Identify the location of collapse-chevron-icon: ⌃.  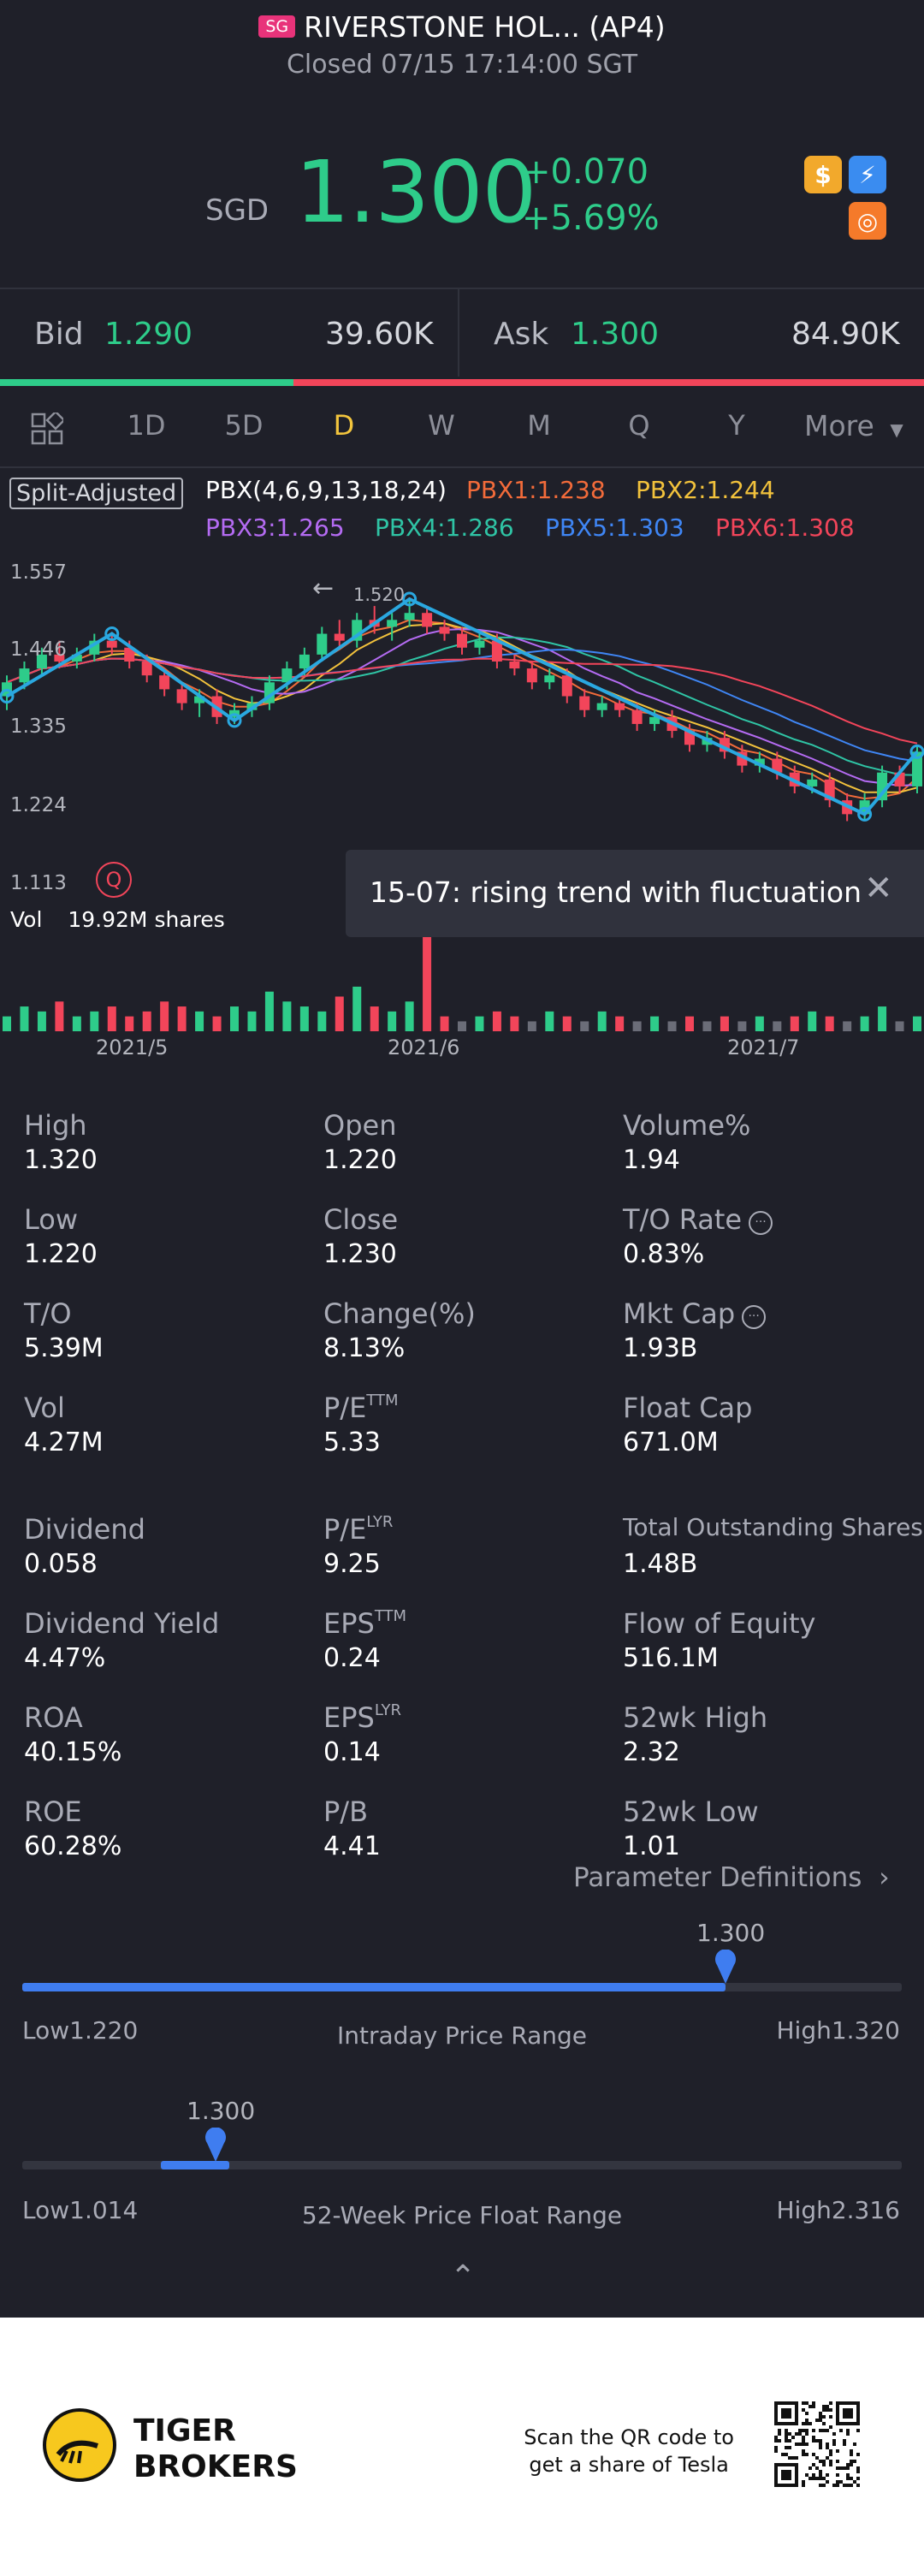
(463, 2276).